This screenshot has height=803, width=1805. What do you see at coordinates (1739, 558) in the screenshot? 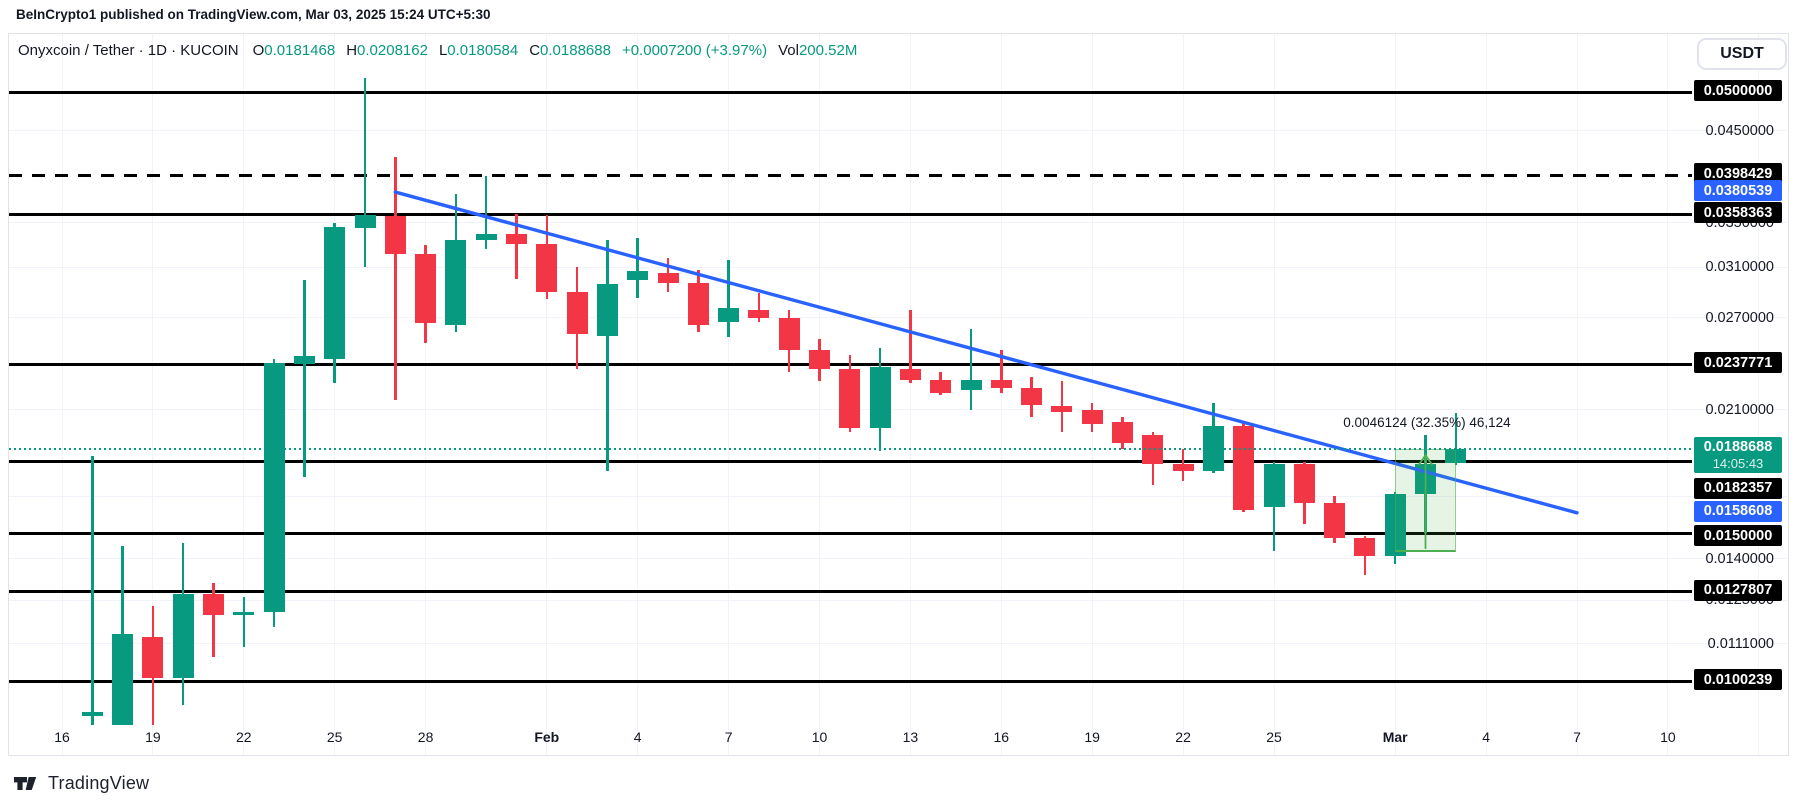
I see `price-axis-label: 0.0140000` at bounding box center [1739, 558].